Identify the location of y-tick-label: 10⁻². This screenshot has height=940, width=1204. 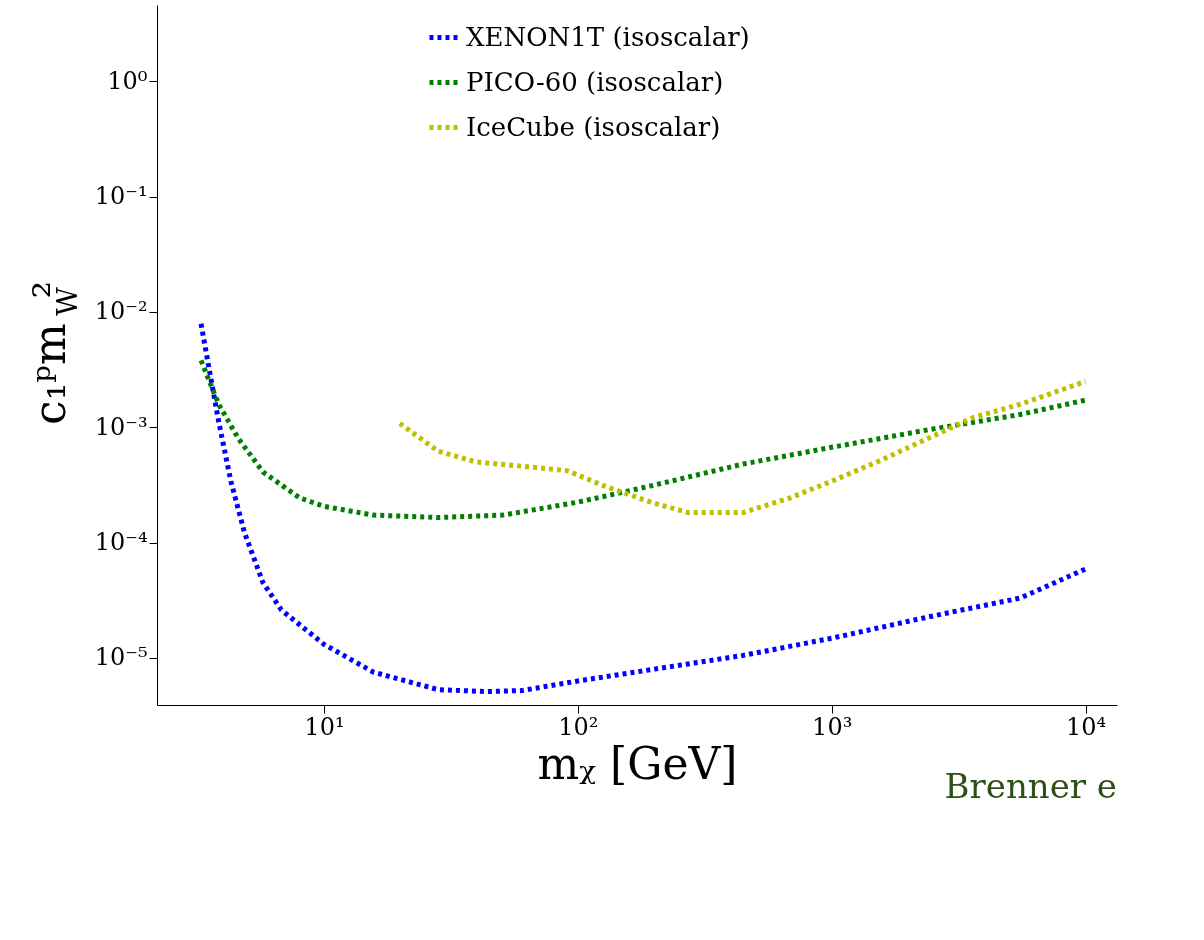
(121, 311).